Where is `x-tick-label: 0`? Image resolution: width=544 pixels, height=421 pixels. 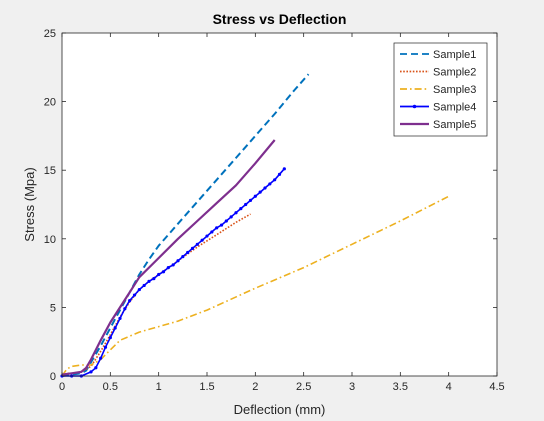 x-tick-label: 0 is located at coordinates (62, 387).